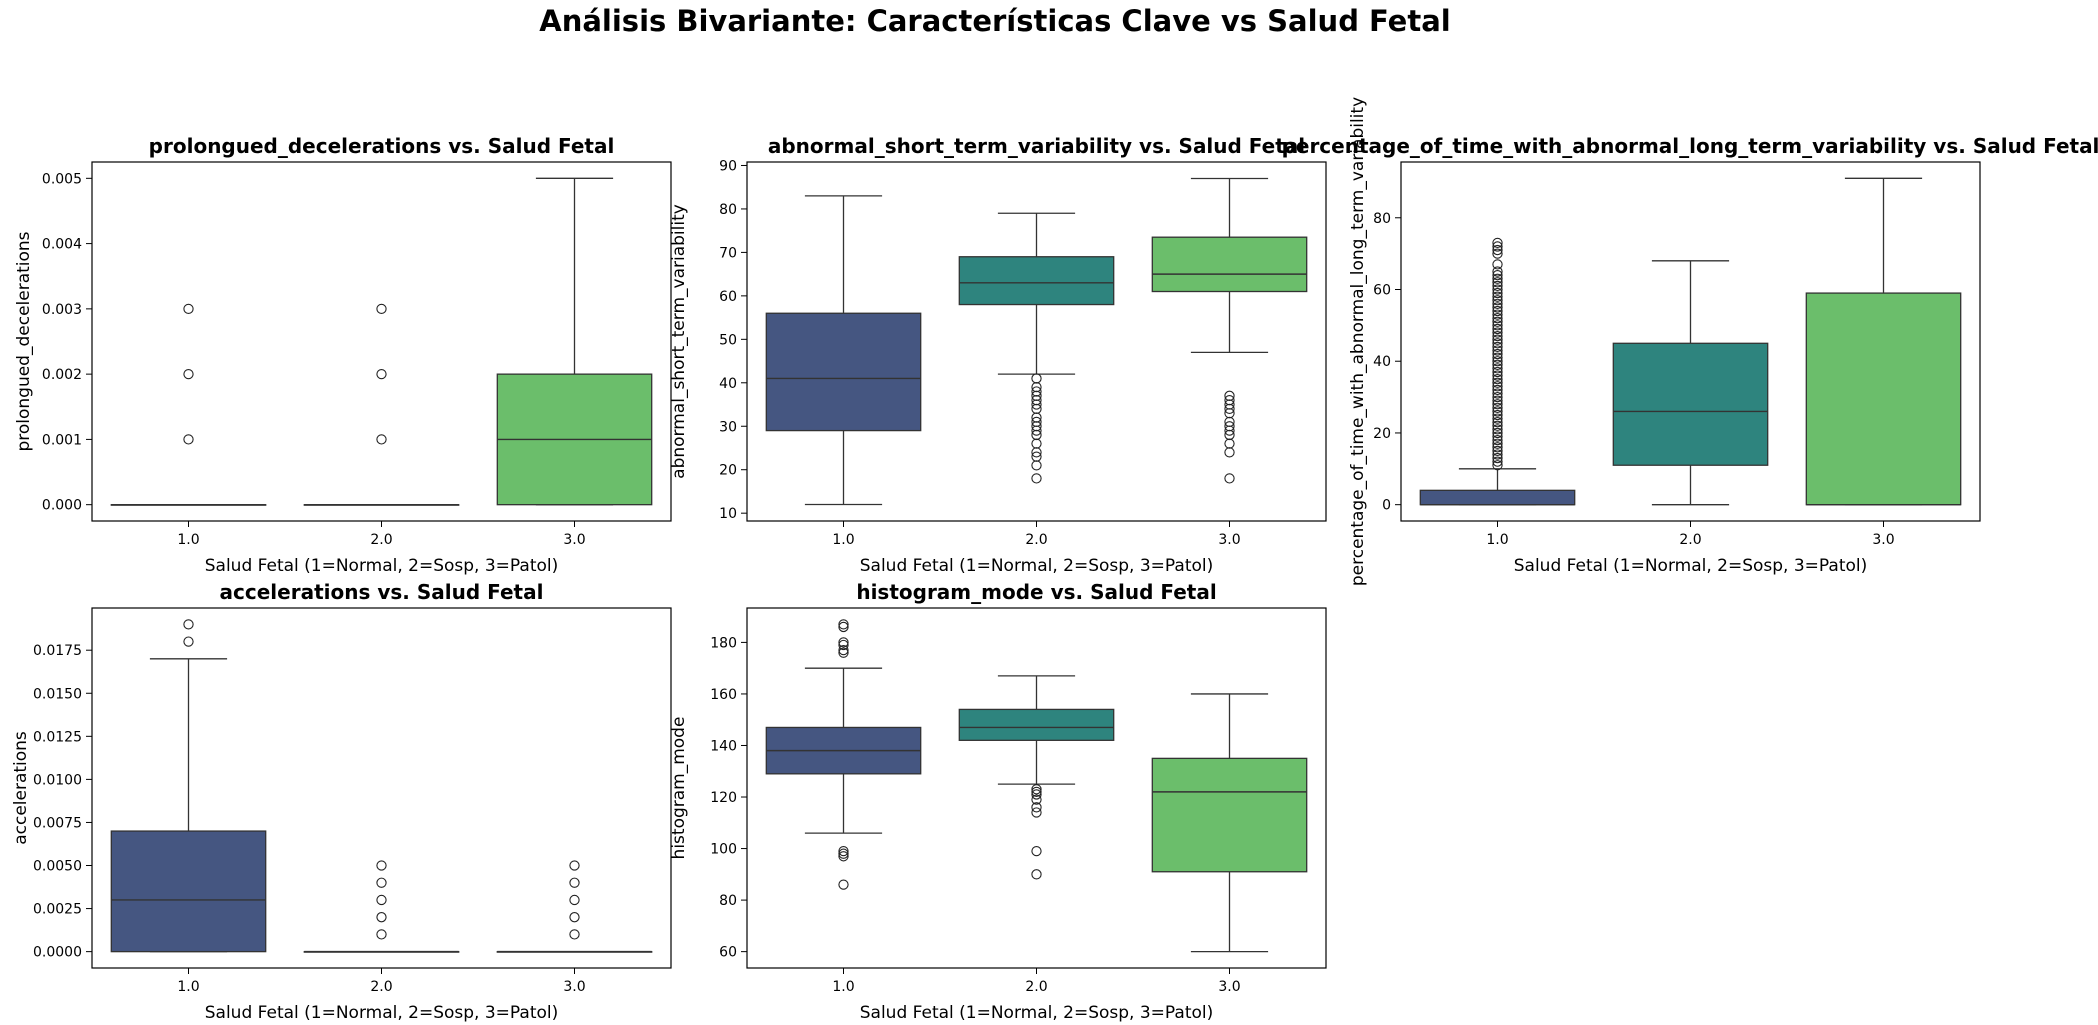 The height and width of the screenshot is (1025, 2098). Describe the element at coordinates (728, 166) in the screenshot. I see `y-tick-label: 90` at that location.